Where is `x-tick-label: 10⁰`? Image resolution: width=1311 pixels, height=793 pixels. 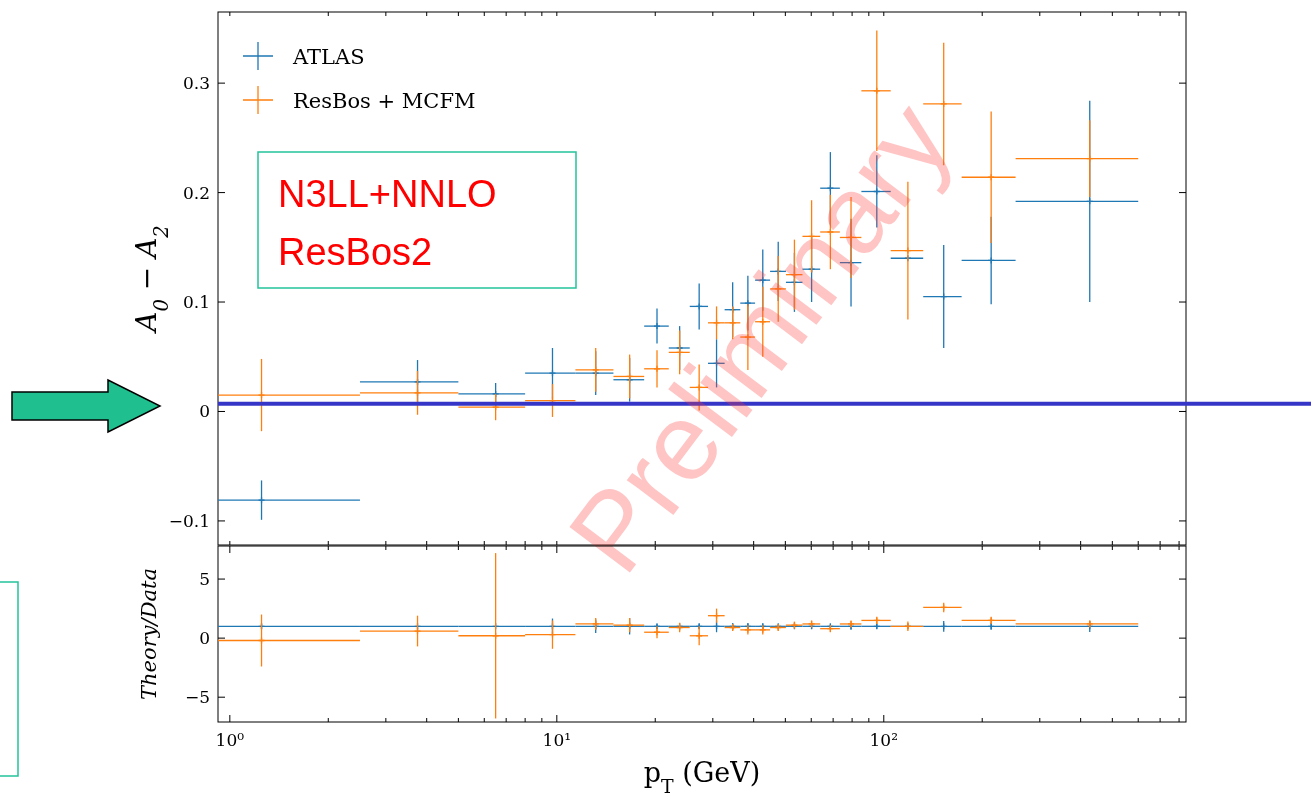
x-tick-label: 10⁰ is located at coordinates (230, 740).